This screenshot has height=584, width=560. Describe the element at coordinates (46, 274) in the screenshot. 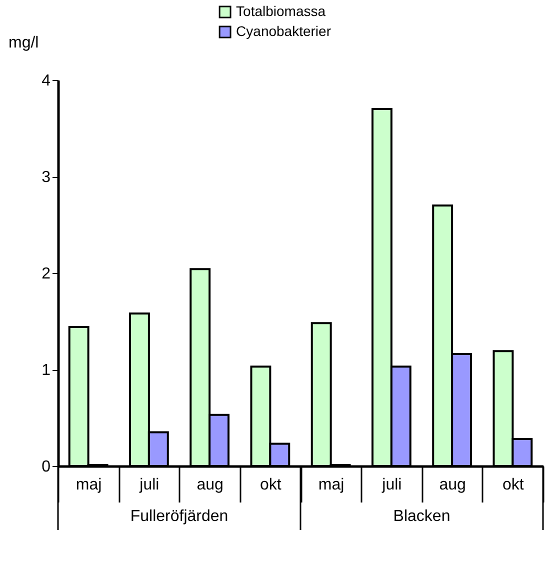

I see `y-tick-label: 2` at that location.